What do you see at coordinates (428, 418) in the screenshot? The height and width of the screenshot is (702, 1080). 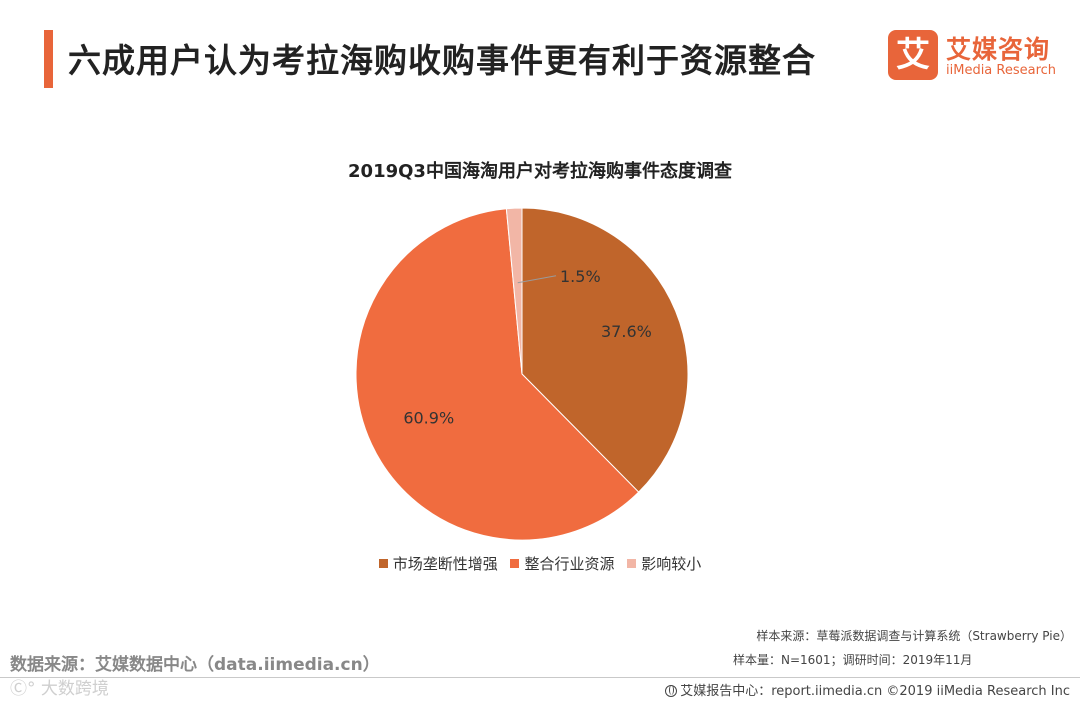 I see `data-label-integration: 60.9%` at bounding box center [428, 418].